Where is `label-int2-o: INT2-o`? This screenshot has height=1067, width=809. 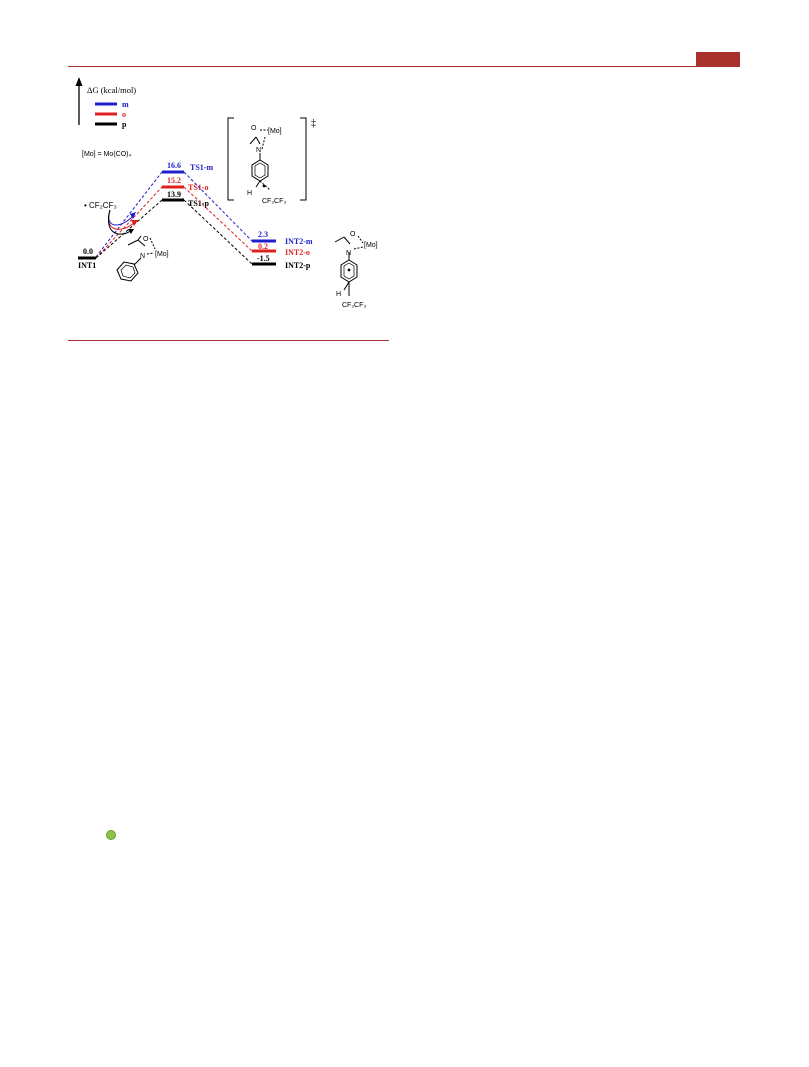
label-int2-o: INT2-o is located at coordinates (297, 252).